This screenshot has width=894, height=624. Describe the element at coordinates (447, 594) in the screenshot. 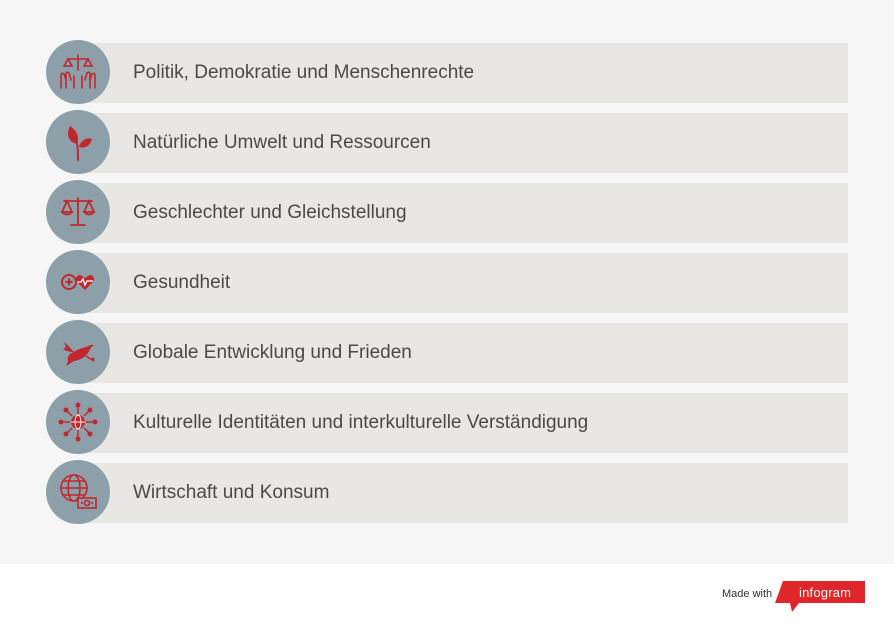

I see `footer: Made with infogram` at that location.